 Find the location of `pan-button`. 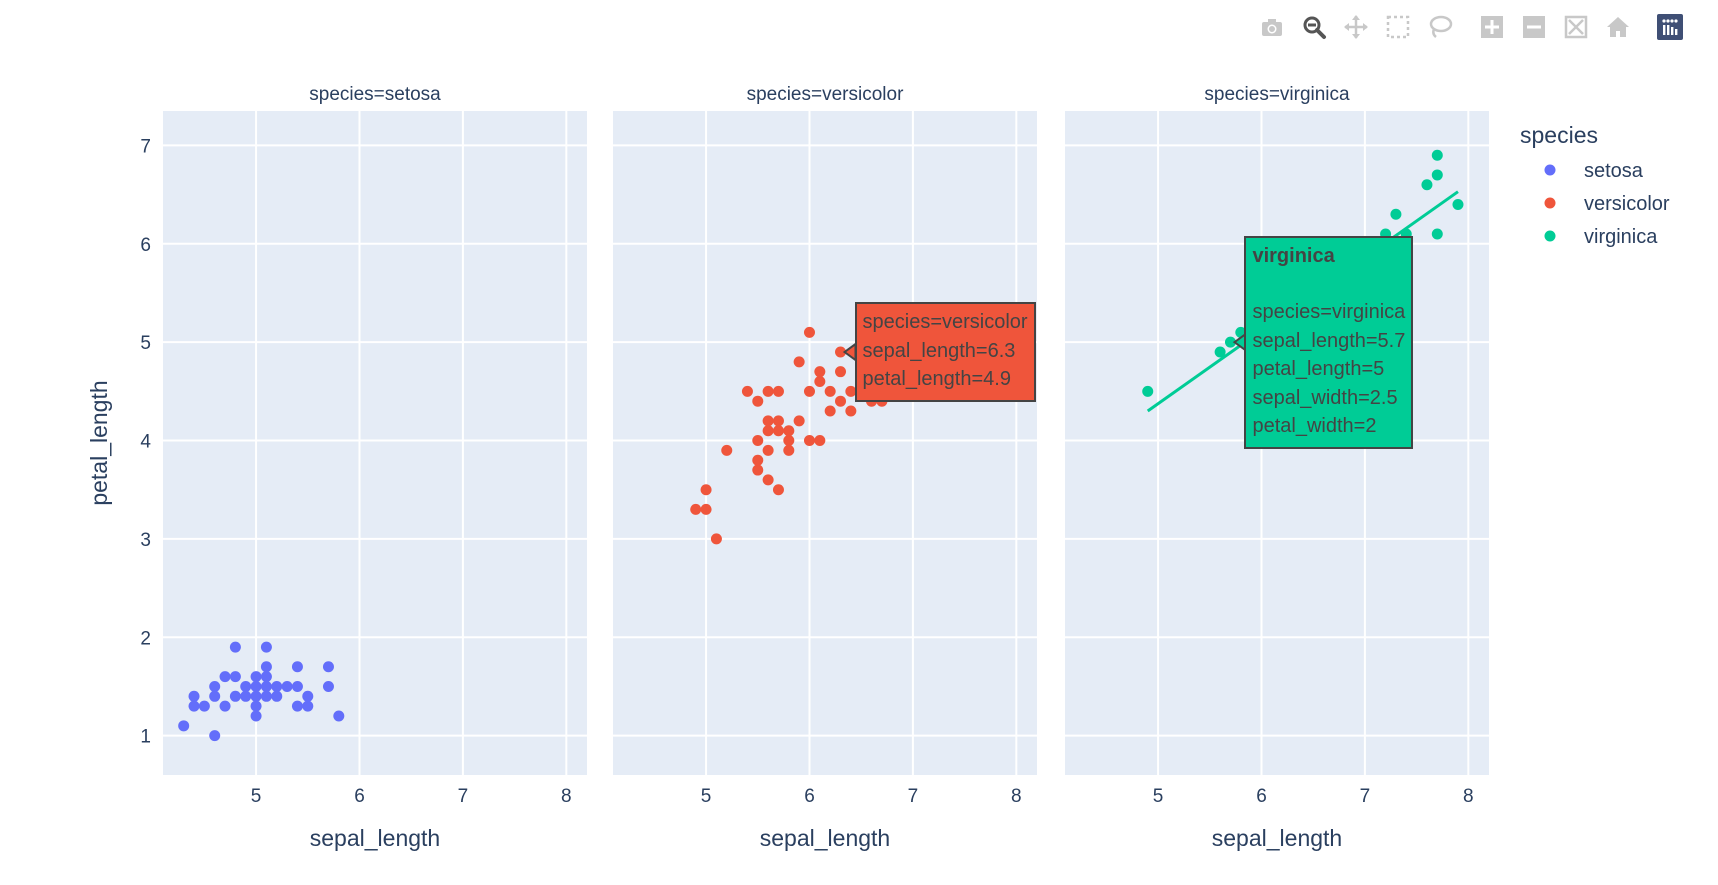

pan-button is located at coordinates (1356, 27).